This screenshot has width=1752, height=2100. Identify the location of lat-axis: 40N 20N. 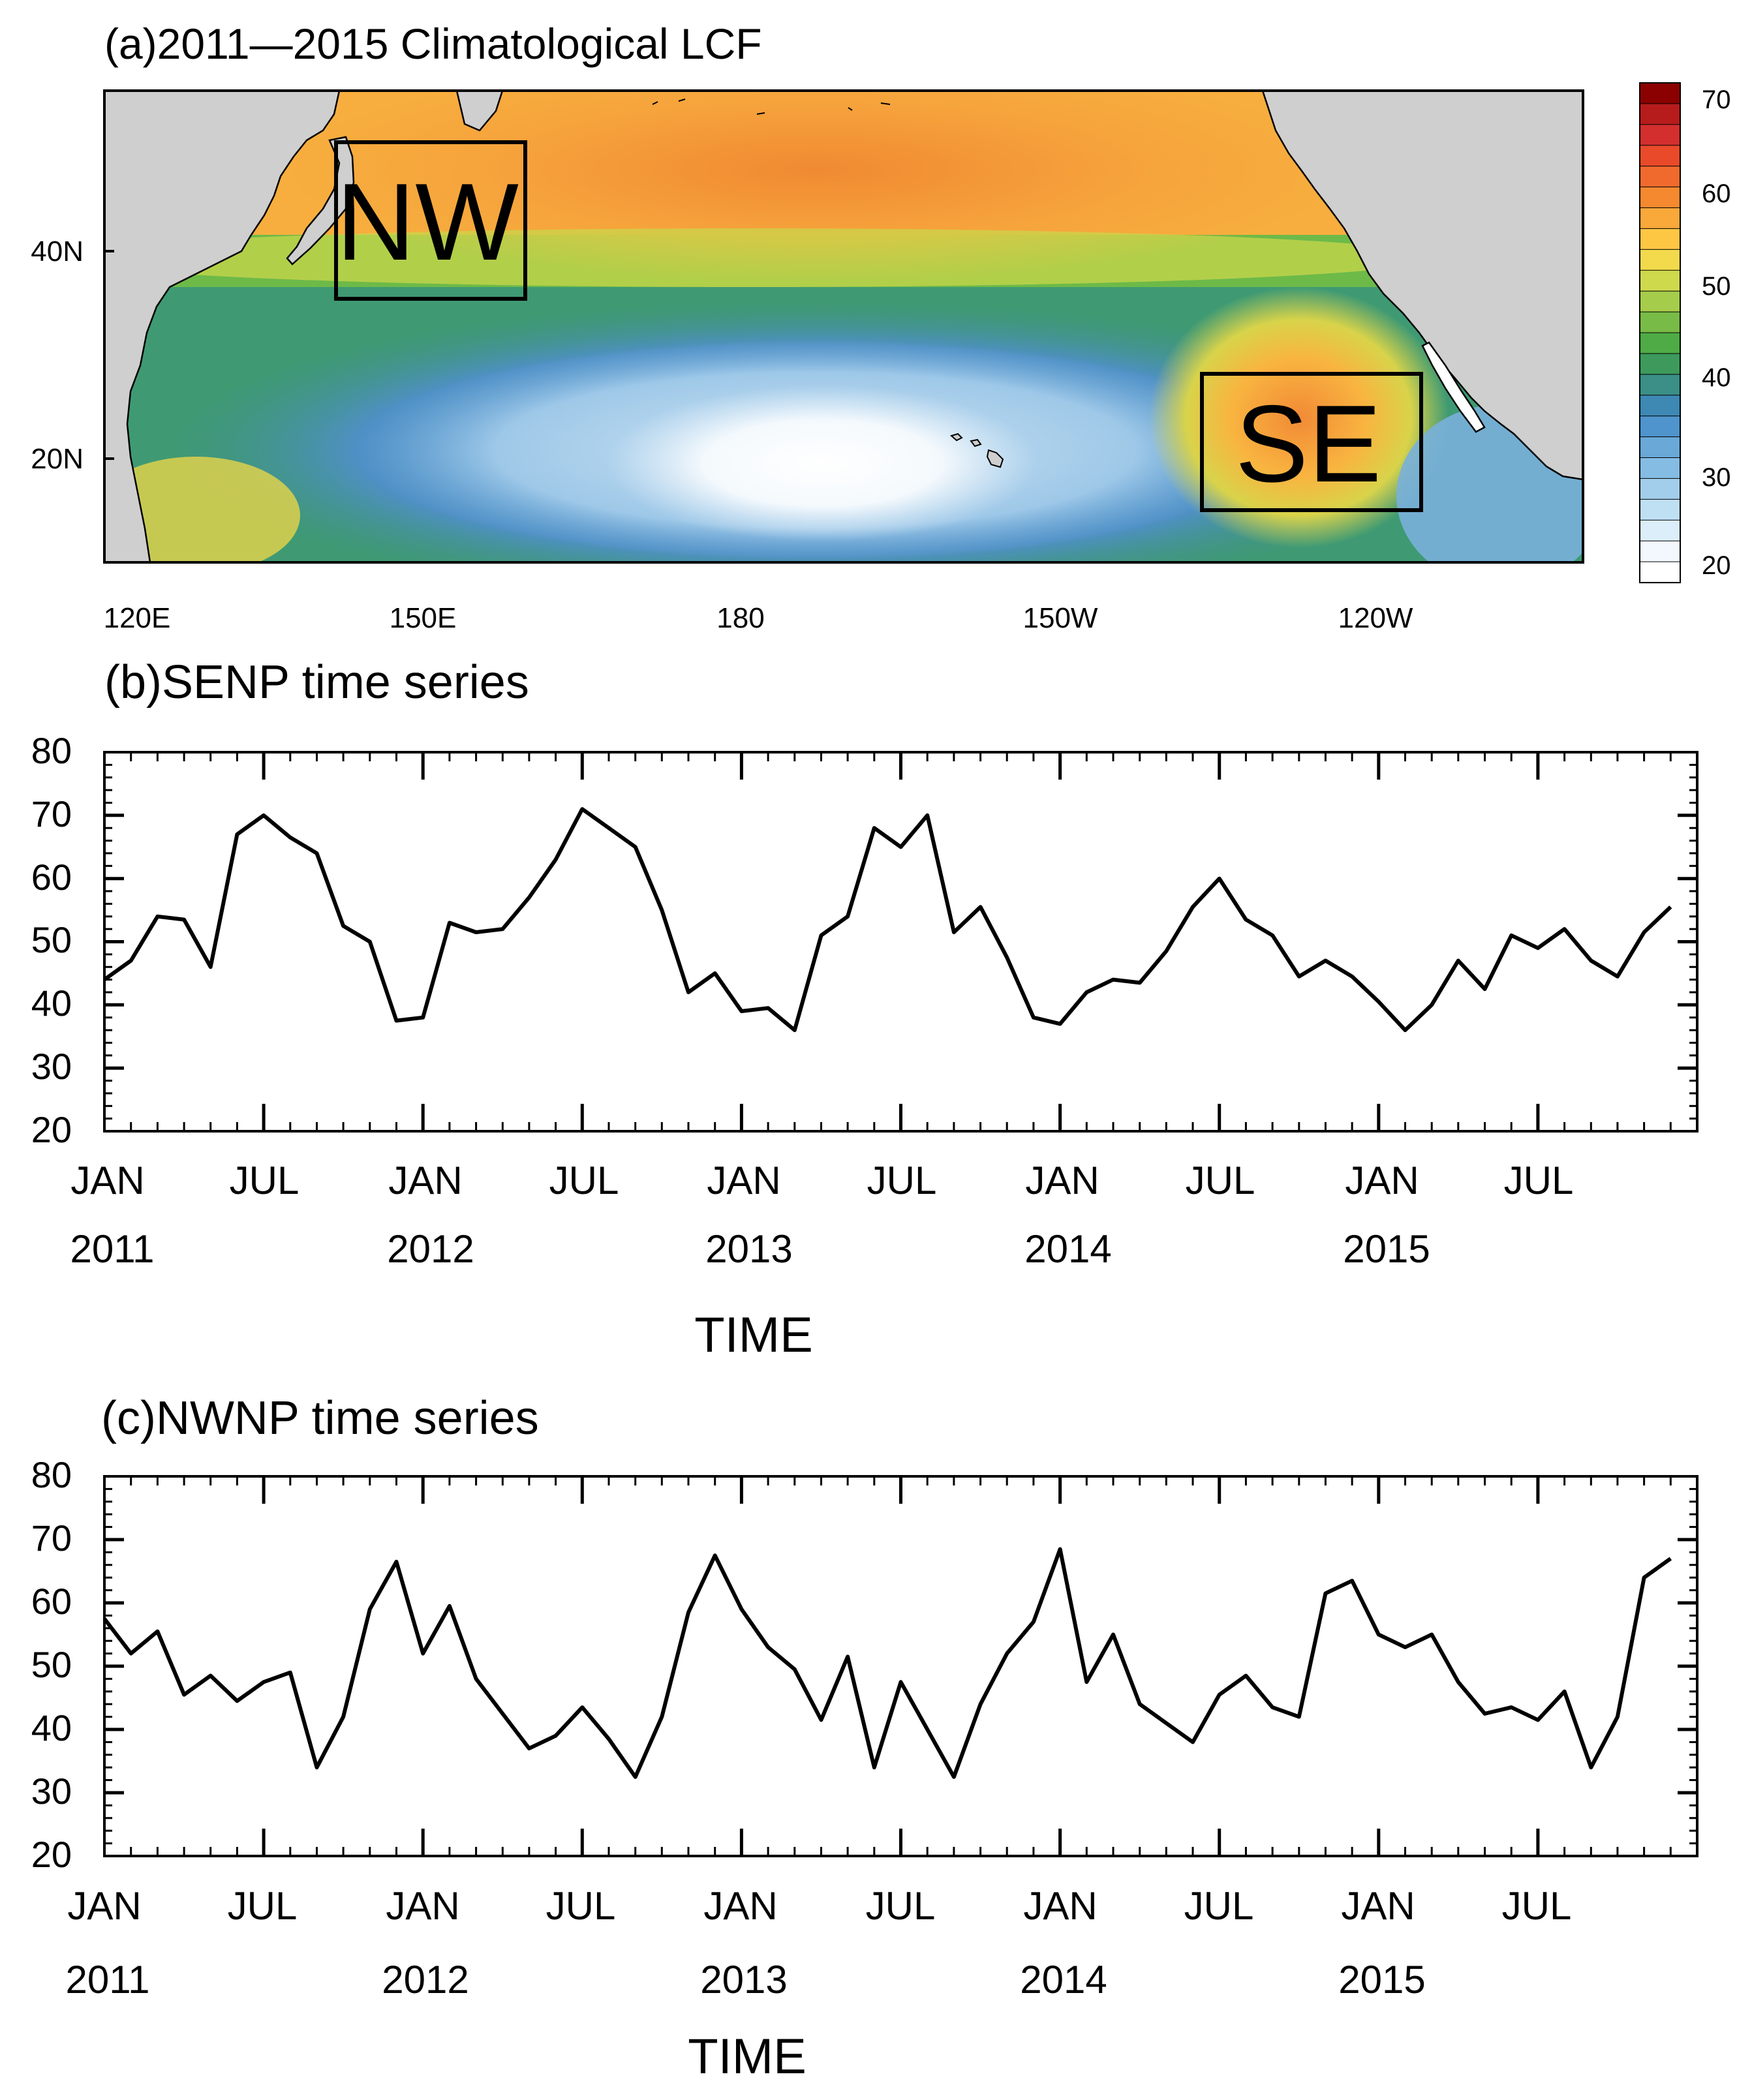
(72, 355).